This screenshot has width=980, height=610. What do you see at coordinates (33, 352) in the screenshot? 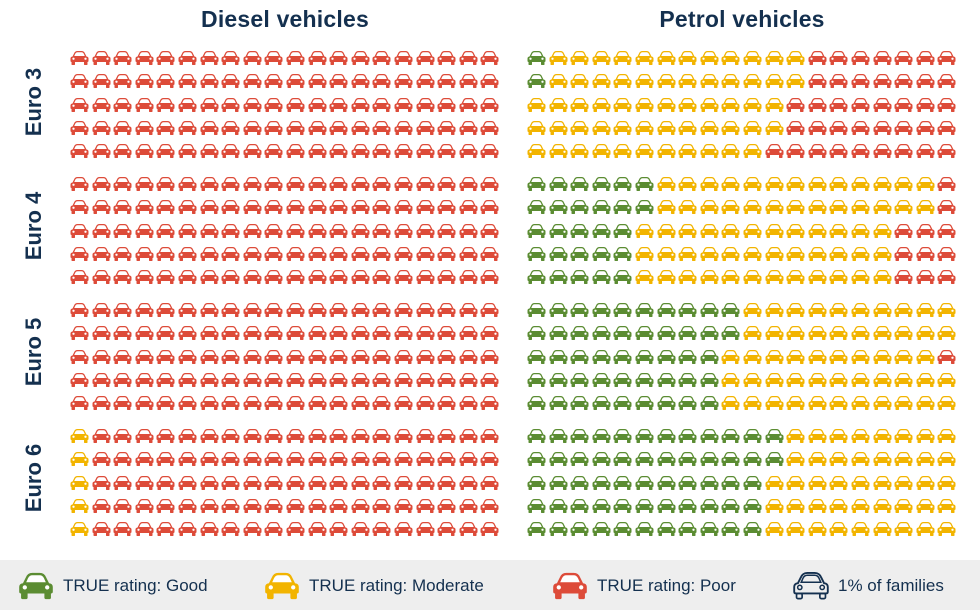
I see `row-label-euro-5: Euro 5` at bounding box center [33, 352].